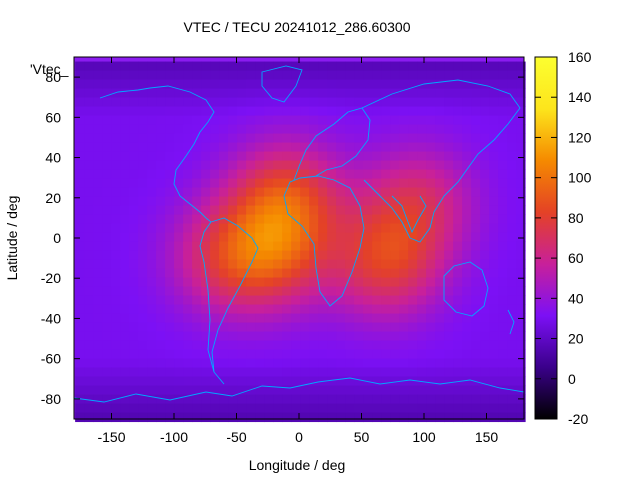  What do you see at coordinates (296, 27) in the screenshot?
I see `chart-title: VTEC / TECU 20241012_286.60300` at bounding box center [296, 27].